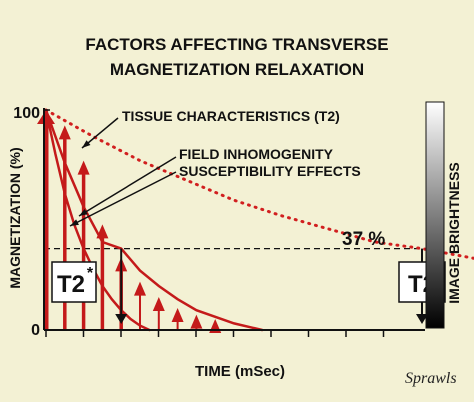 Image resolution: width=474 pixels, height=402 pixels. I want to click on reference-level-label: 37 %, so click(363, 239).